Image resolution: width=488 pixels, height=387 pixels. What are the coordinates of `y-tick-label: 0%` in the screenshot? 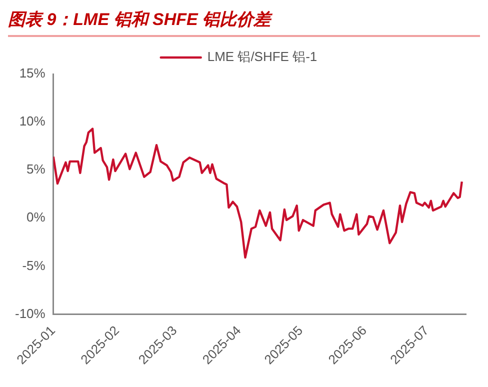 It's located at (36, 217).